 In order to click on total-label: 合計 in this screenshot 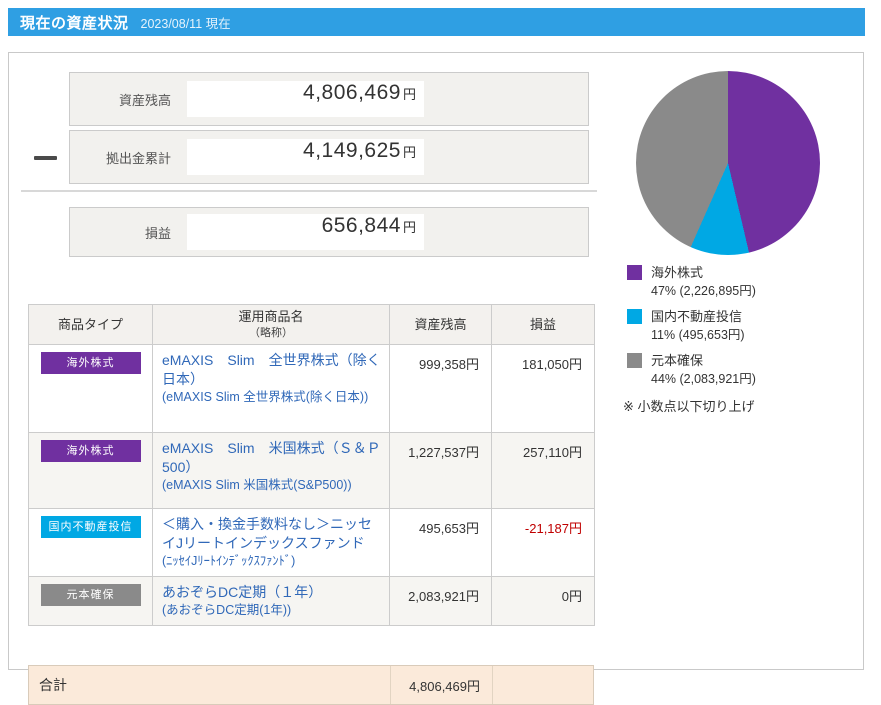, I will do `click(53, 685)`.